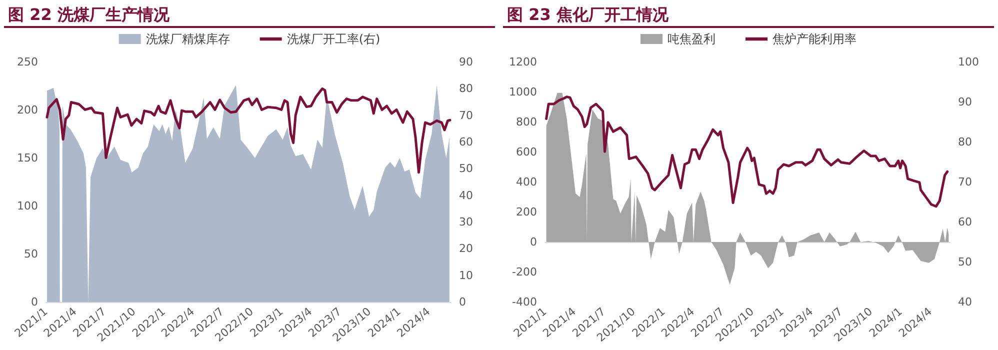 This screenshot has width=998, height=350. What do you see at coordinates (524, 302) in the screenshot?
I see `y-tick-label: -400` at bounding box center [524, 302].